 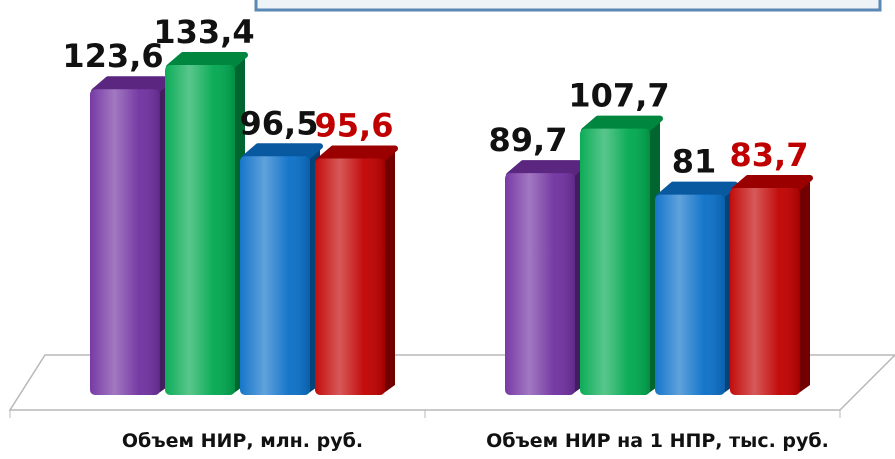 What do you see at coordinates (354, 126) in the screenshot?
I see `value-label: 95,6` at bounding box center [354, 126].